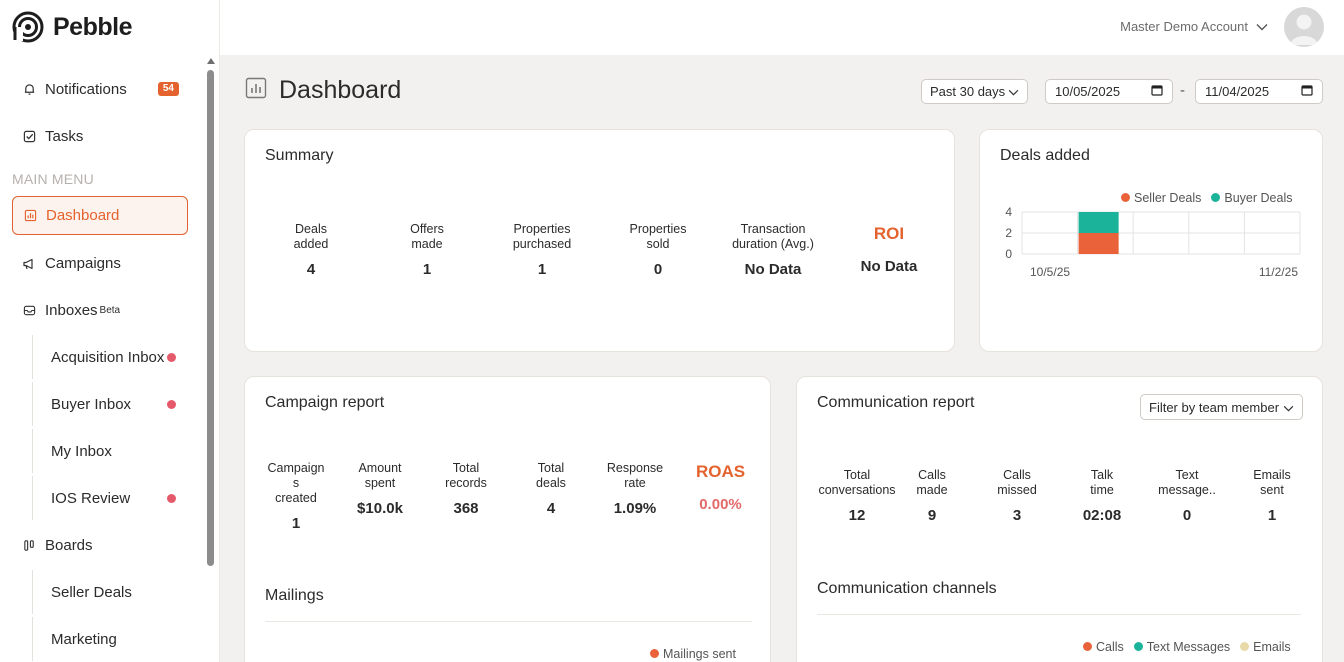  I want to click on deals-legend: Seller Deals Buyer Deals, so click(1206, 198).